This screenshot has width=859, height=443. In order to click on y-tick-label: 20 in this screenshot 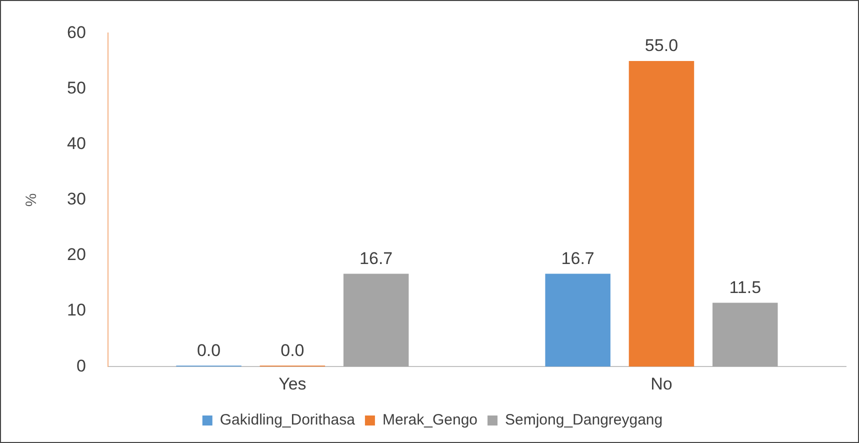, I will do `click(76, 254)`.